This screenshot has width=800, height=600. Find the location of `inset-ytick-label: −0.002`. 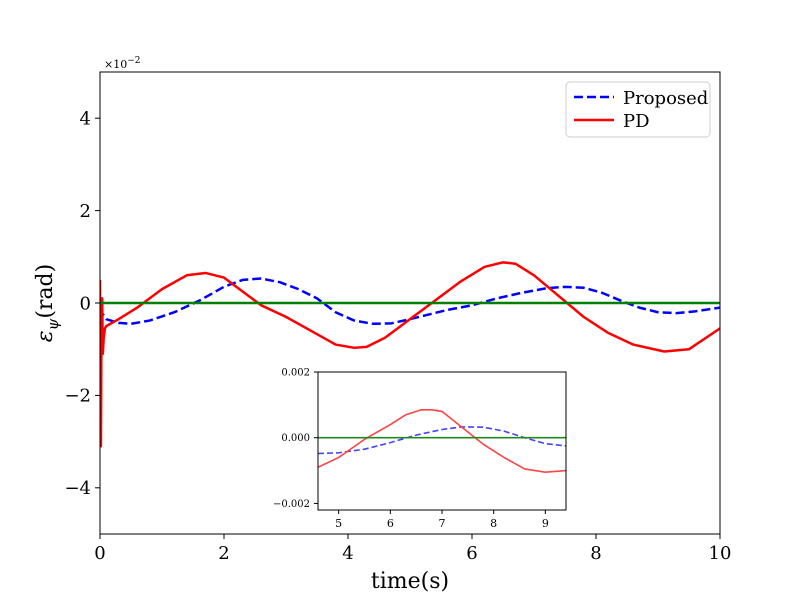

inset-ytick-label: −0.002 is located at coordinates (291, 504).